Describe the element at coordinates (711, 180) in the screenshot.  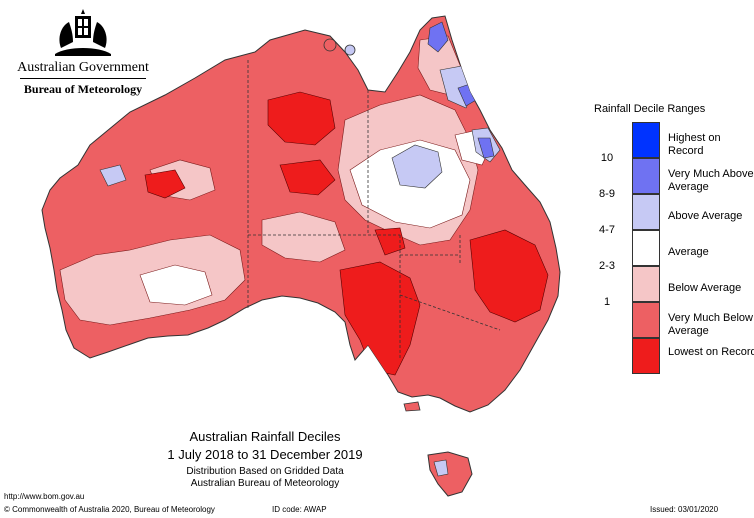
I see `legend-label: Very Much Above Average` at that location.